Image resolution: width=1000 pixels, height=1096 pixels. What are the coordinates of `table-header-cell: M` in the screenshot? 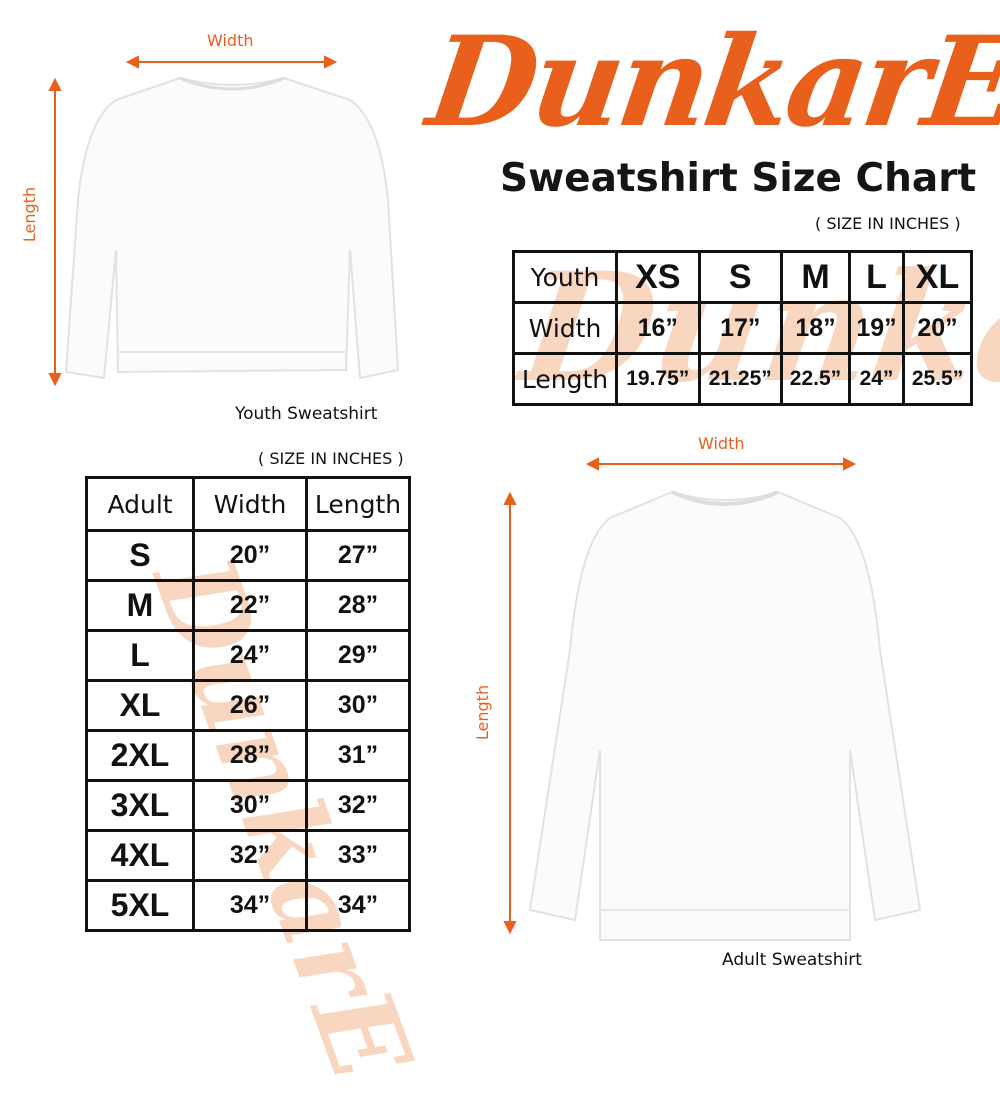 It's located at (815, 277).